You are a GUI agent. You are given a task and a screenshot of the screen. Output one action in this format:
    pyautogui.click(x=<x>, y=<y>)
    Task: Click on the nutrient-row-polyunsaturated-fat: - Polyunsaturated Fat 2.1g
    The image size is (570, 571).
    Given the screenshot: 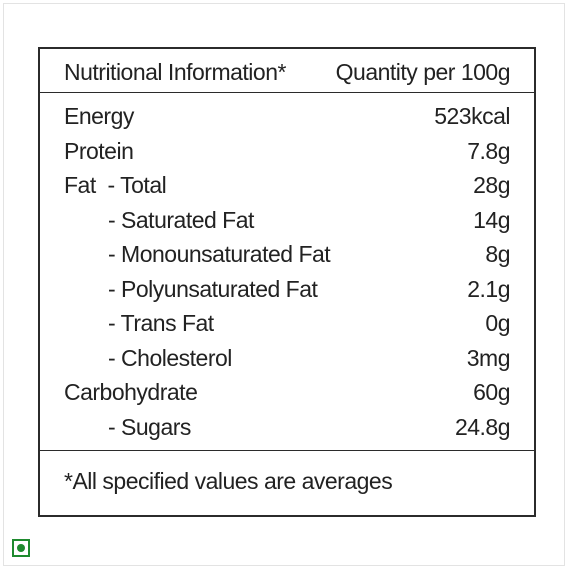 What is the action you would take?
    pyautogui.click(x=287, y=290)
    